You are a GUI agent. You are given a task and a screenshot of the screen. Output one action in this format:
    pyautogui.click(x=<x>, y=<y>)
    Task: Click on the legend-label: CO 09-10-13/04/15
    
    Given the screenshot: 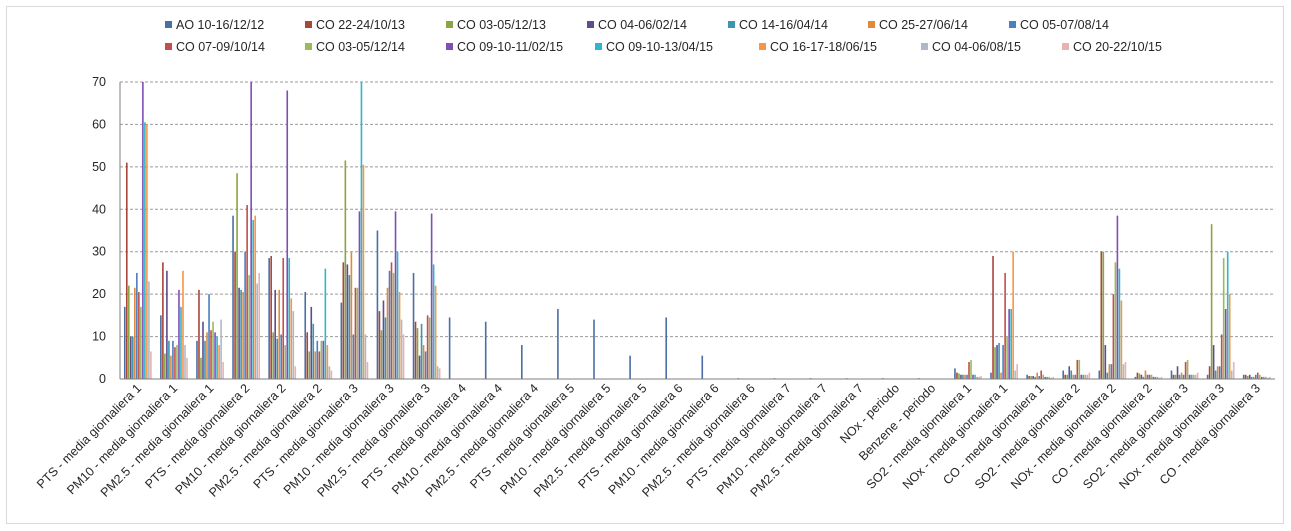 What is the action you would take?
    pyautogui.click(x=659, y=47)
    